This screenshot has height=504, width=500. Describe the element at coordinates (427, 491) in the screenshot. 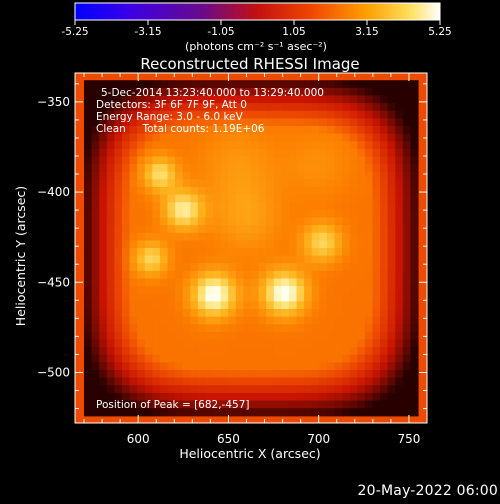

I see `timestamp: 20-May-2022 06:00` at that location.